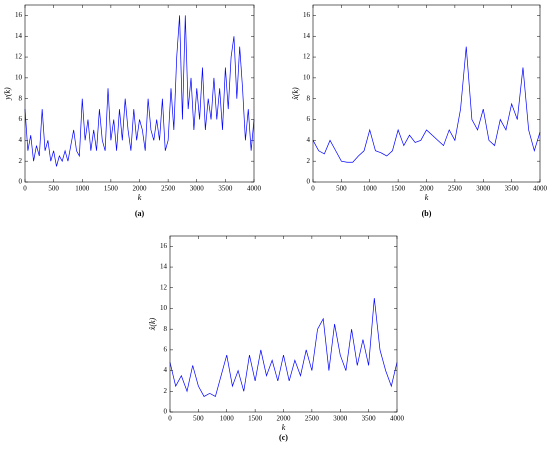 This screenshot has width=550, height=449. What do you see at coordinates (427, 213) in the screenshot?
I see `caption: (b)` at bounding box center [427, 213].